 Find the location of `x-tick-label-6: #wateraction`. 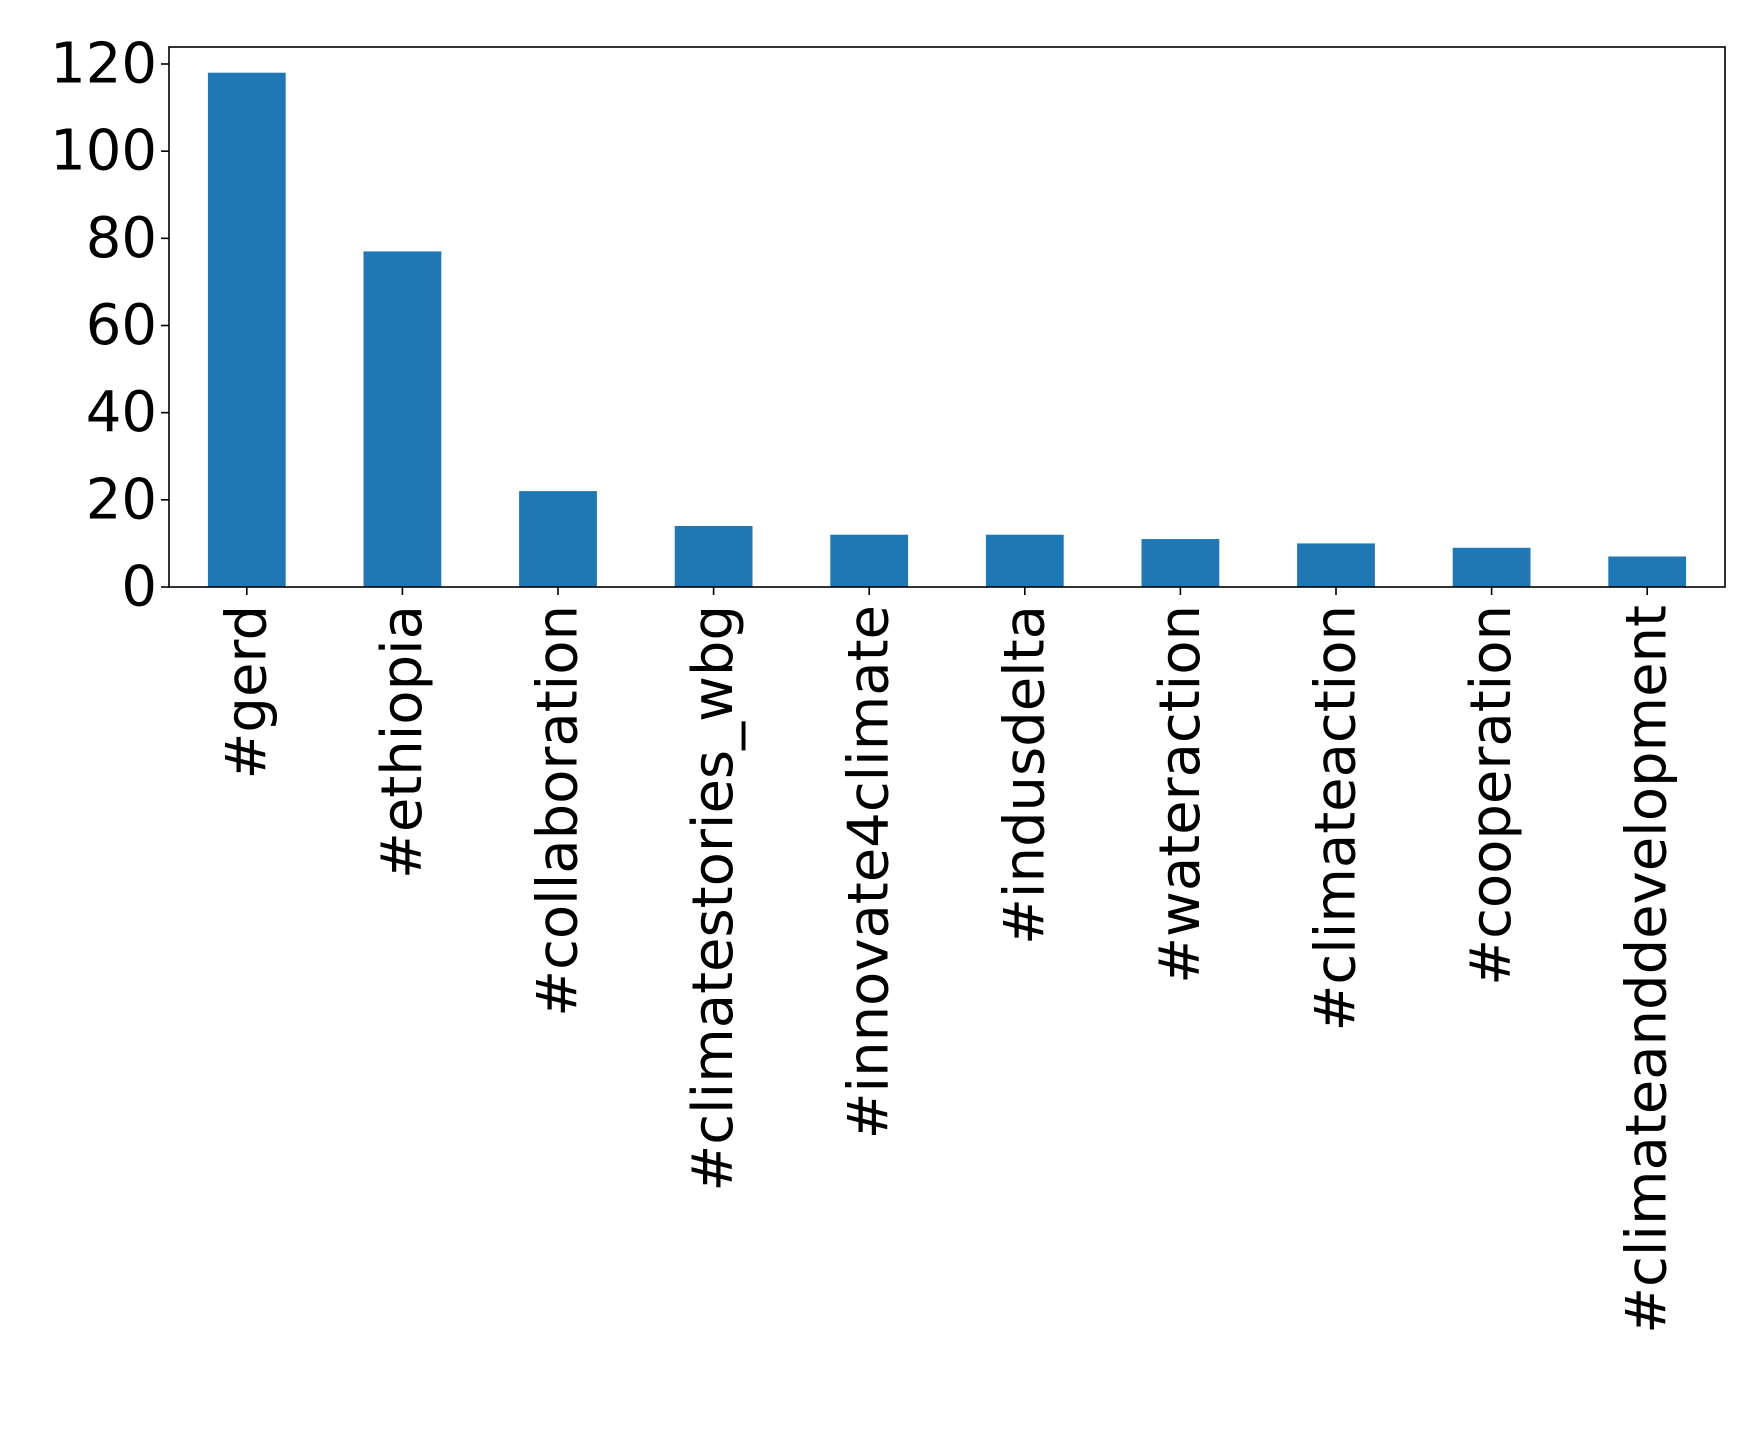

x-tick-label-6: #wateraction is located at coordinates (1180, 794).